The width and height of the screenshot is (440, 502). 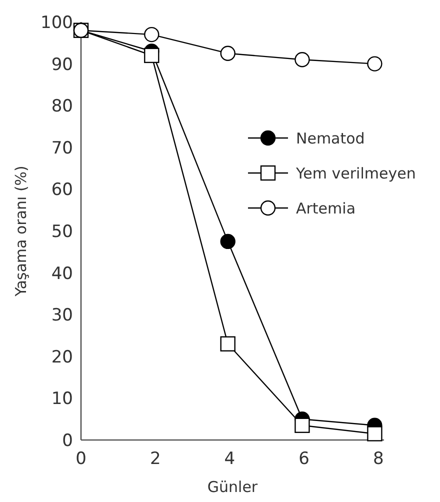 I want to click on y-tick-label: 50, so click(x=62, y=232).